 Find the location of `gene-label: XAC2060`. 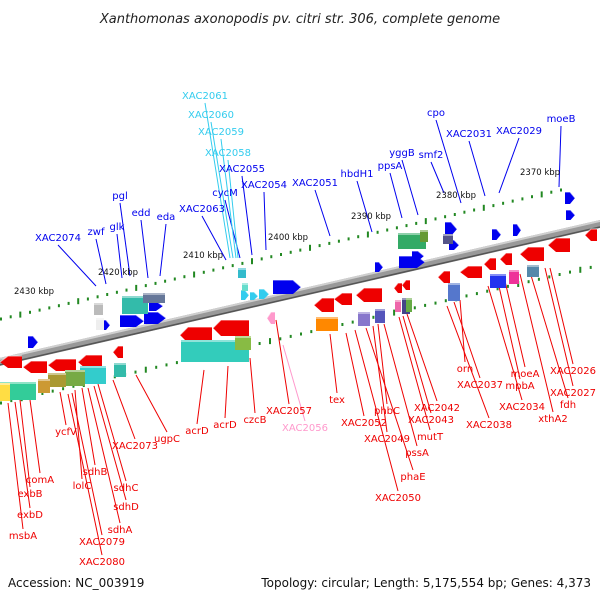

gene-label: XAC2060 is located at coordinates (211, 115).